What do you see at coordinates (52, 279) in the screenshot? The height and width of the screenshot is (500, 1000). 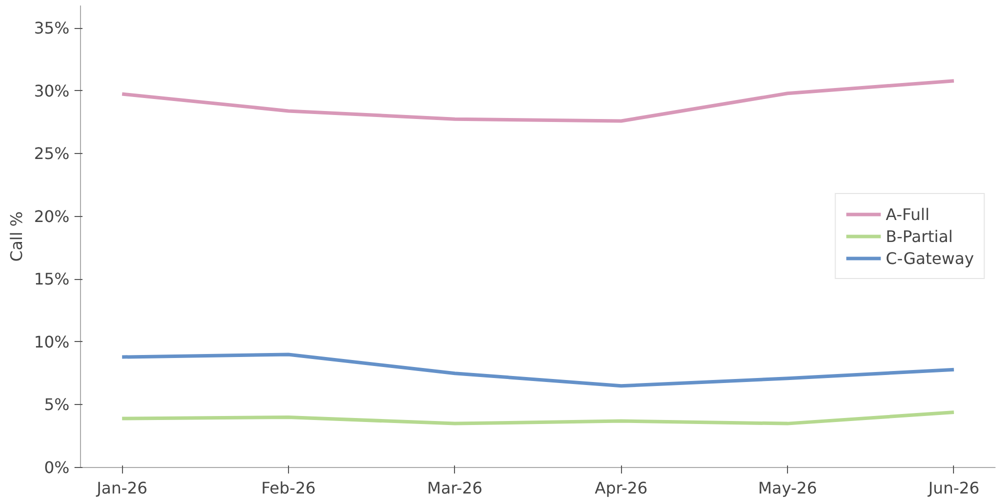 I see `y-tick-label: 15%` at bounding box center [52, 279].